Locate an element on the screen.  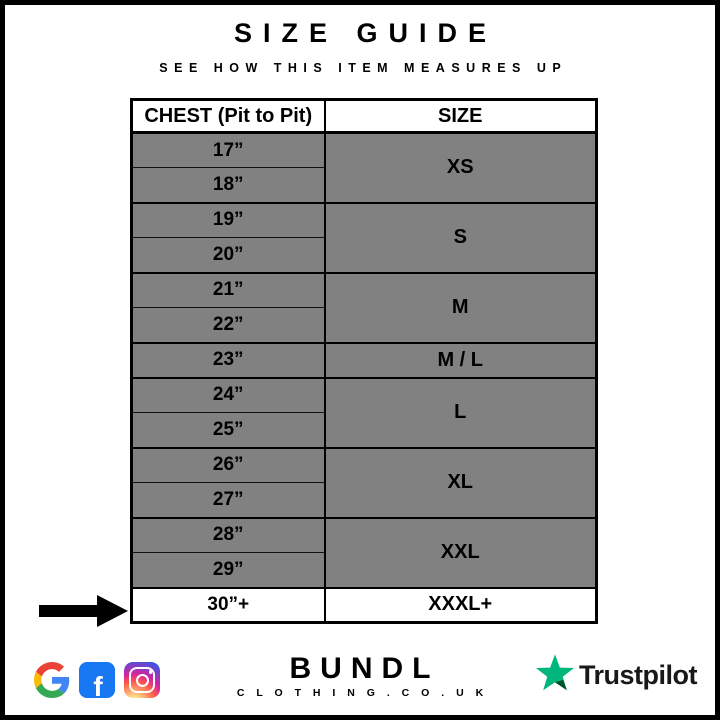
page-subtitle: SEE HOW THIS ITEM MEASURES UP is located at coordinates (363, 68).